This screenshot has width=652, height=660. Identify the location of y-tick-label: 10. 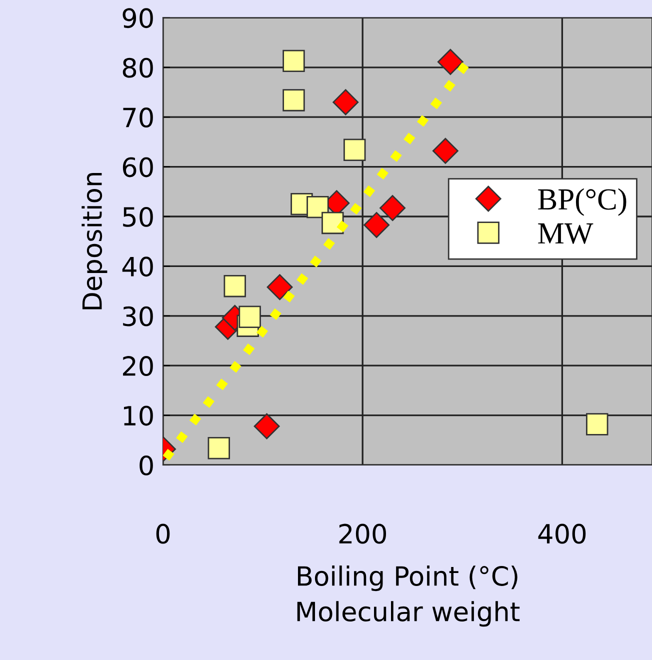
(138, 416).